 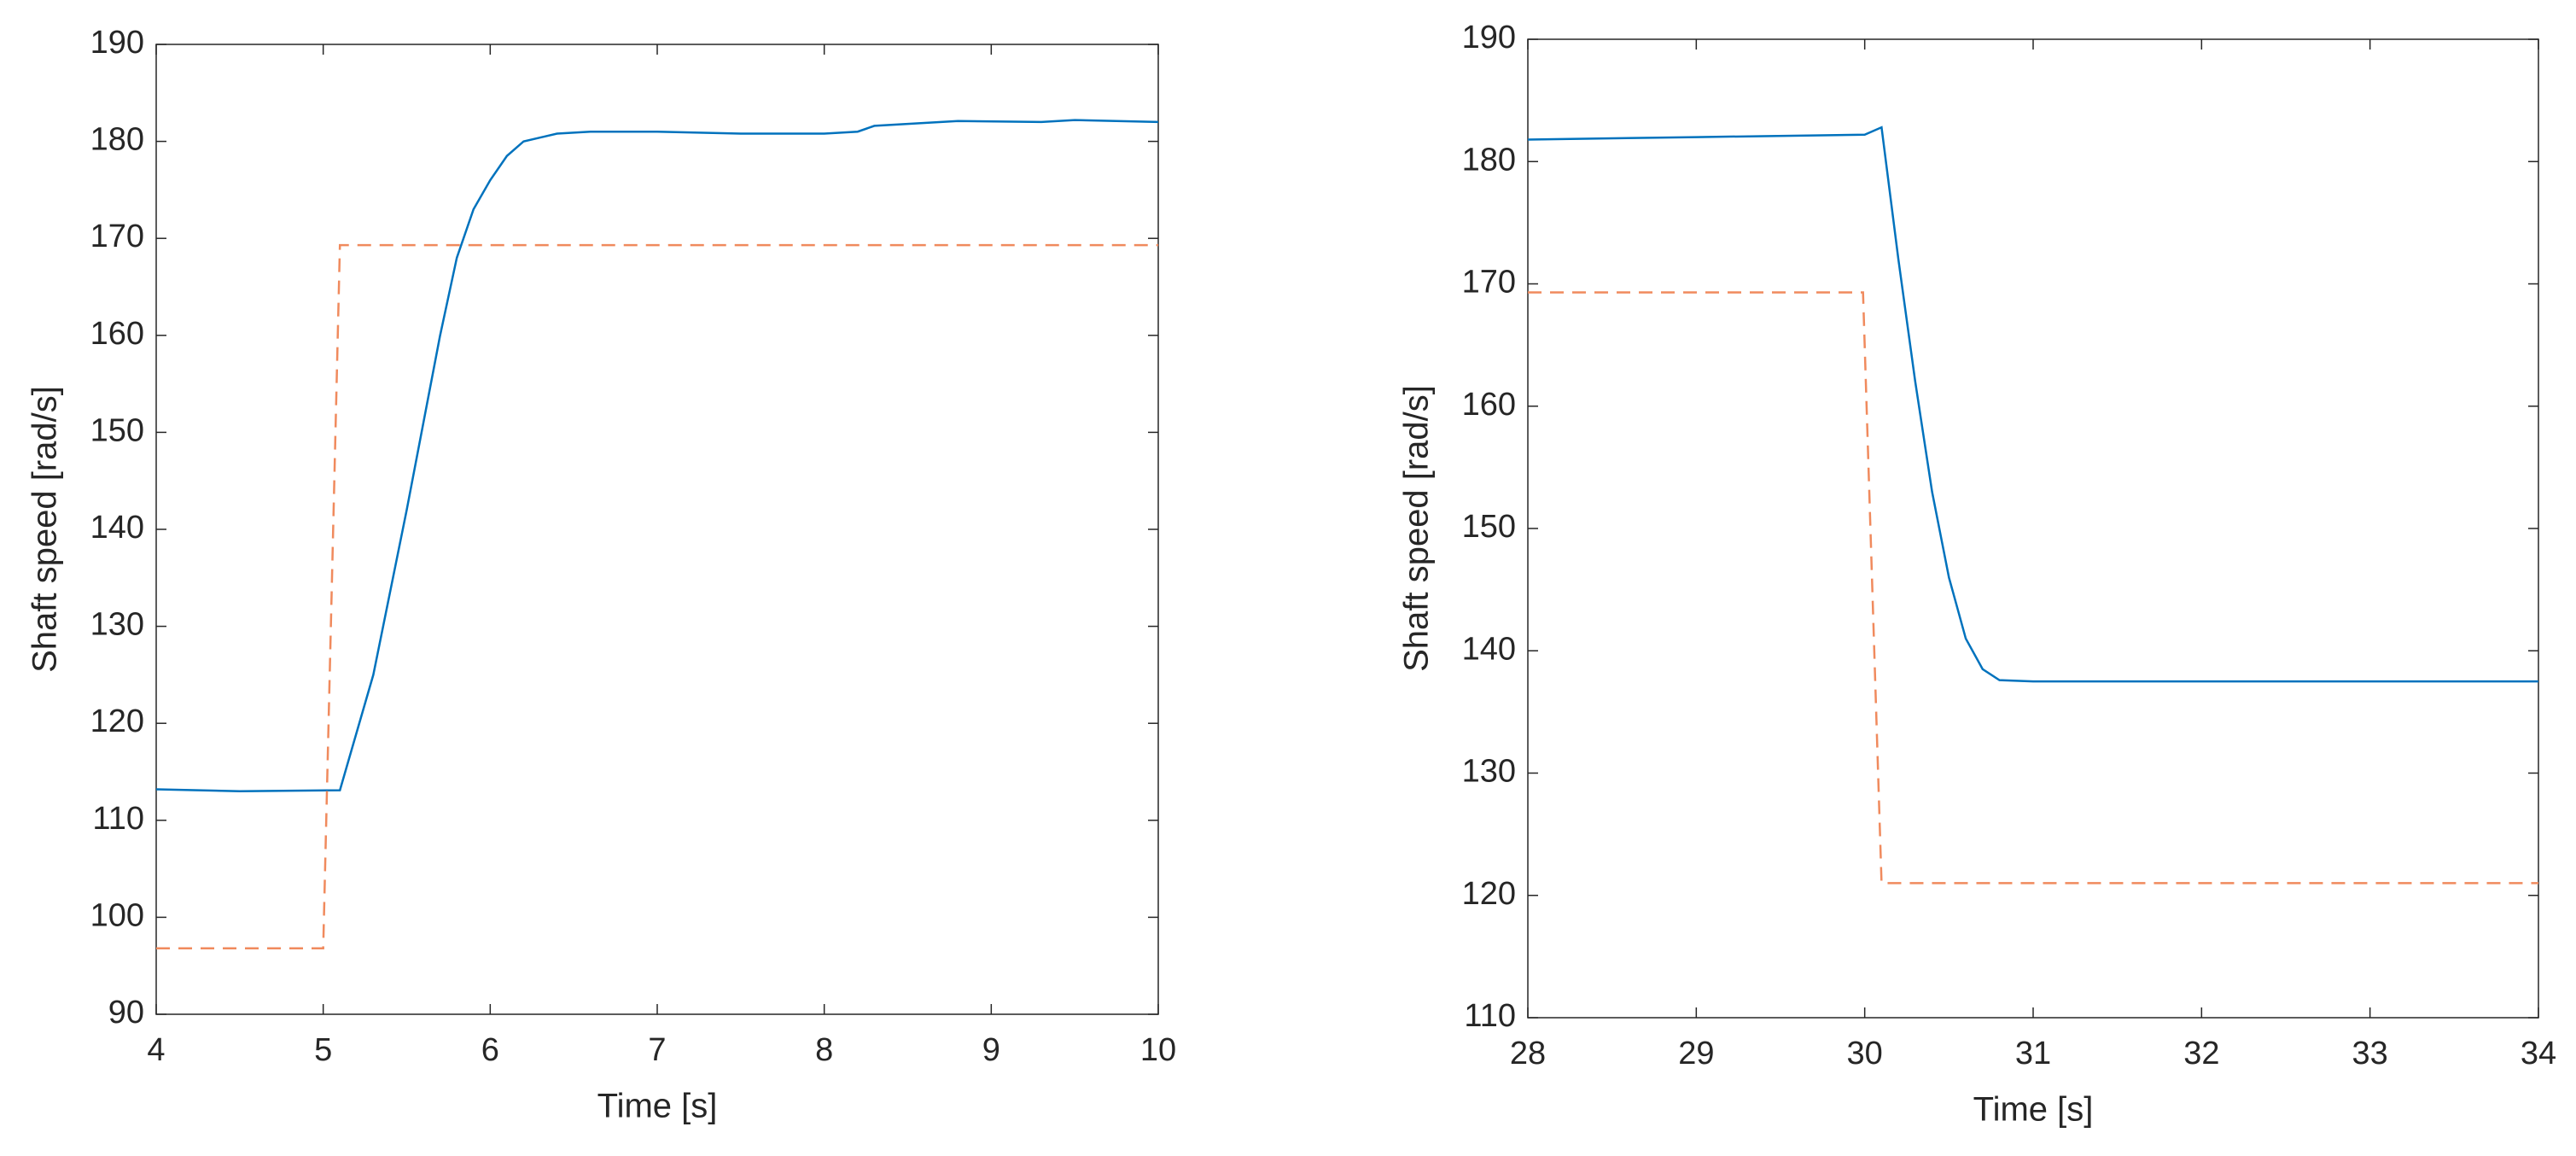 What do you see at coordinates (1528, 1053) in the screenshot?
I see `x-tick-label: 28` at bounding box center [1528, 1053].